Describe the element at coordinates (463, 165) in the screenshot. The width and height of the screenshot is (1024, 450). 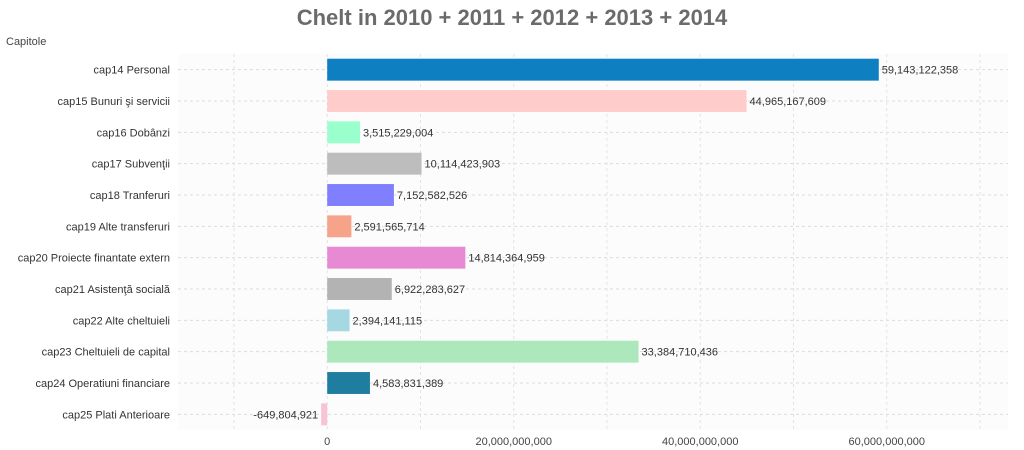
I see `value-label: 10,114,423,903` at that location.